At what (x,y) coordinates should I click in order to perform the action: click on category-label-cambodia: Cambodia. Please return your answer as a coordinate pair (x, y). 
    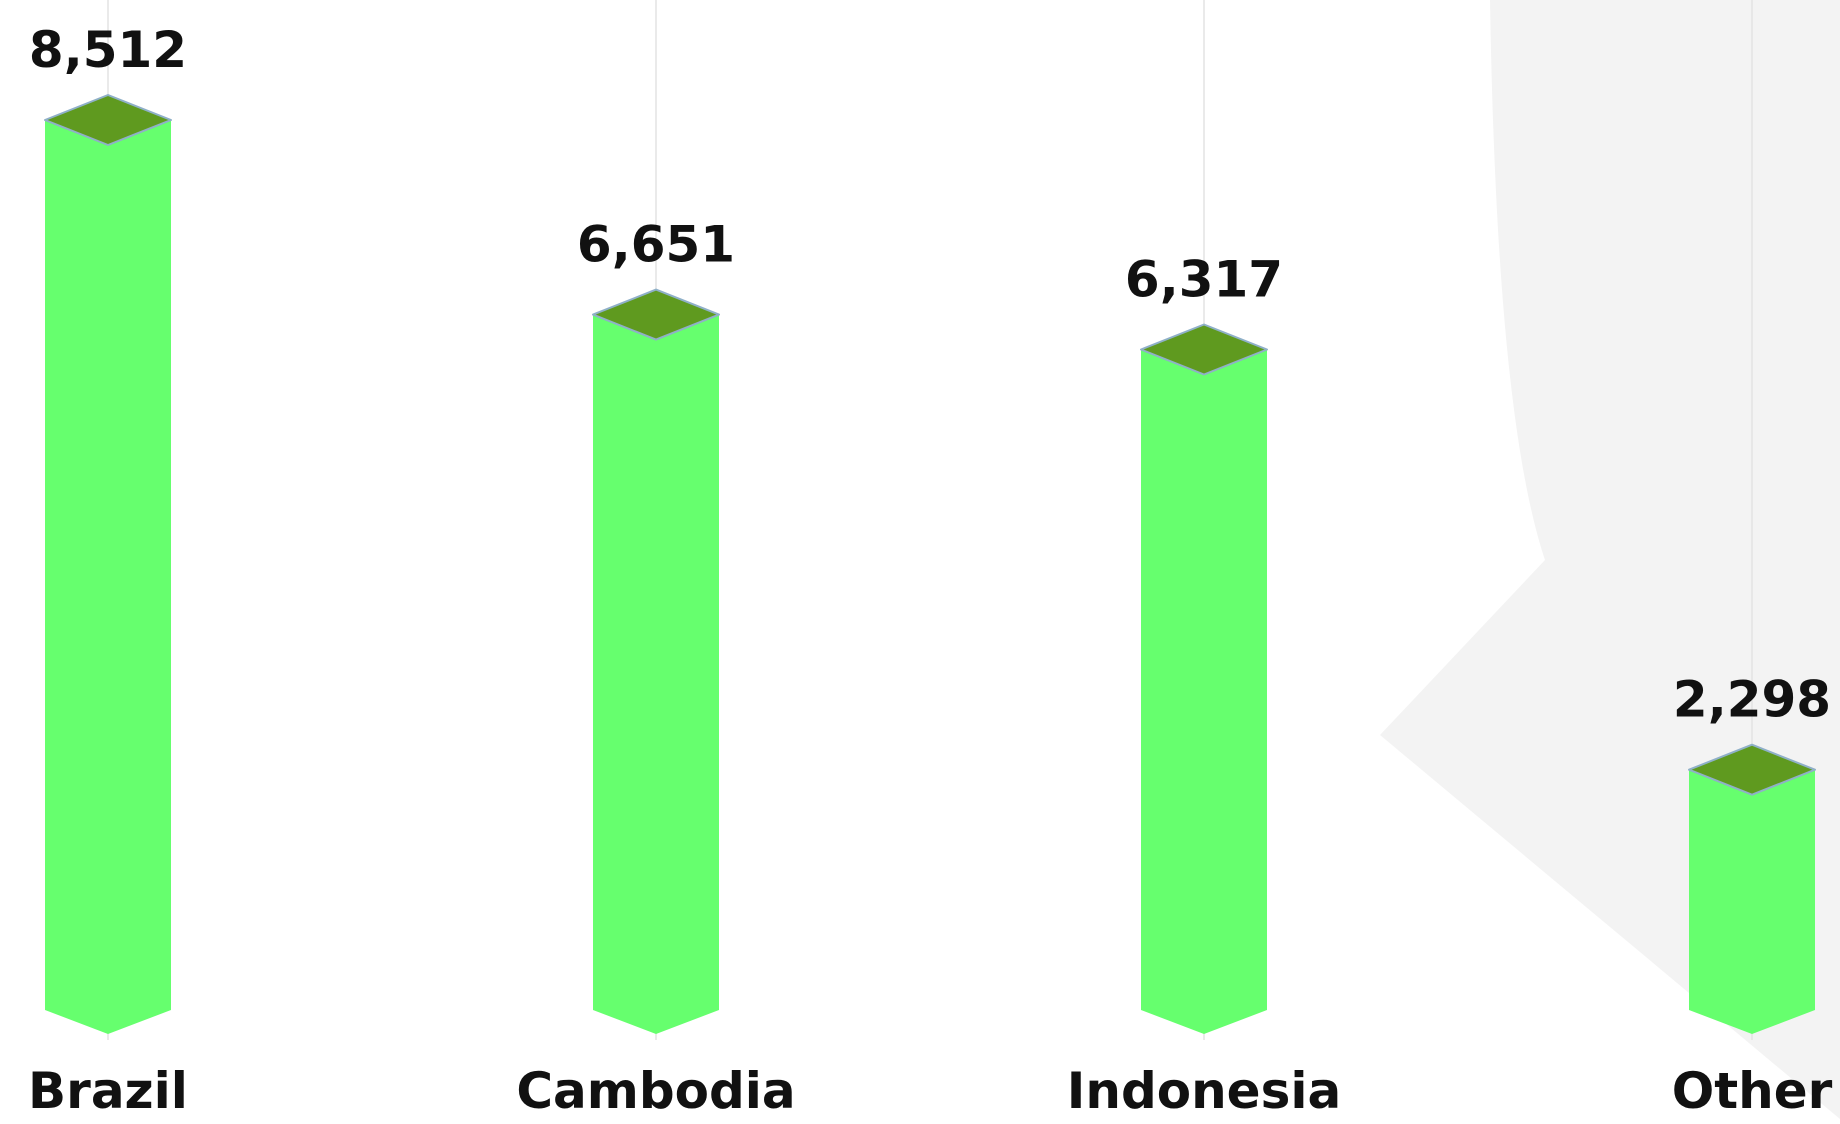
    Looking at the image, I should click on (655, 1090).